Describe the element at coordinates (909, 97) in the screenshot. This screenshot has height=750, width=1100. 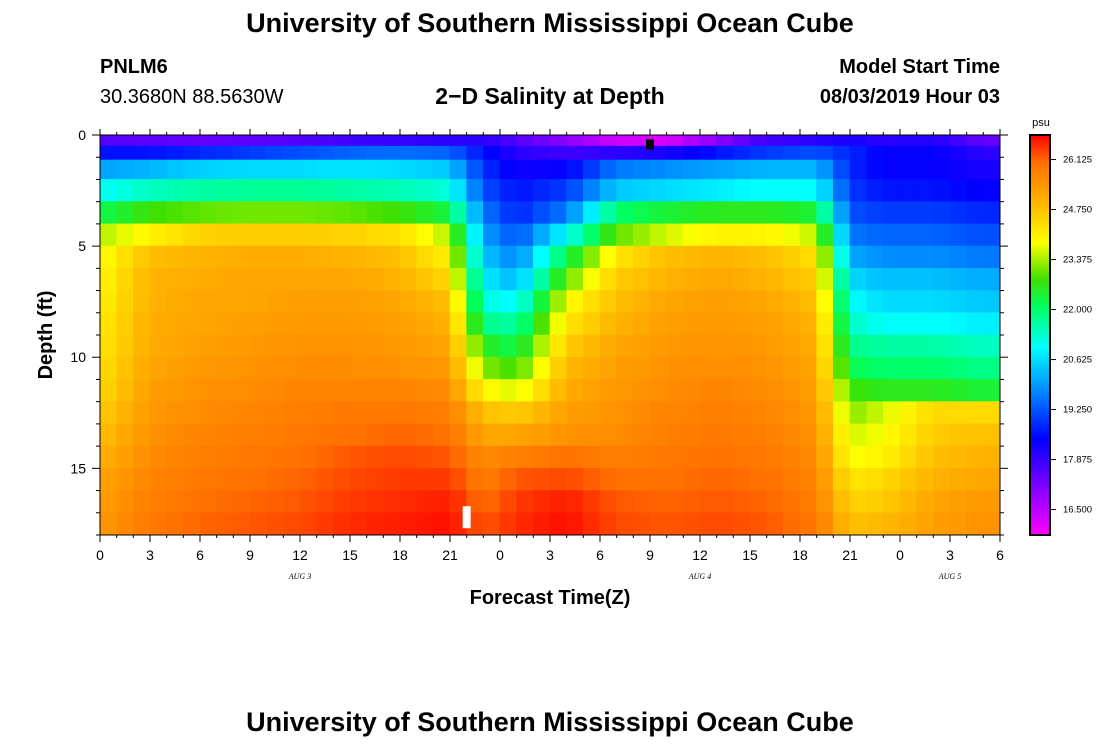
I see `model-start-value: 08/03/2019 Hour 03` at that location.